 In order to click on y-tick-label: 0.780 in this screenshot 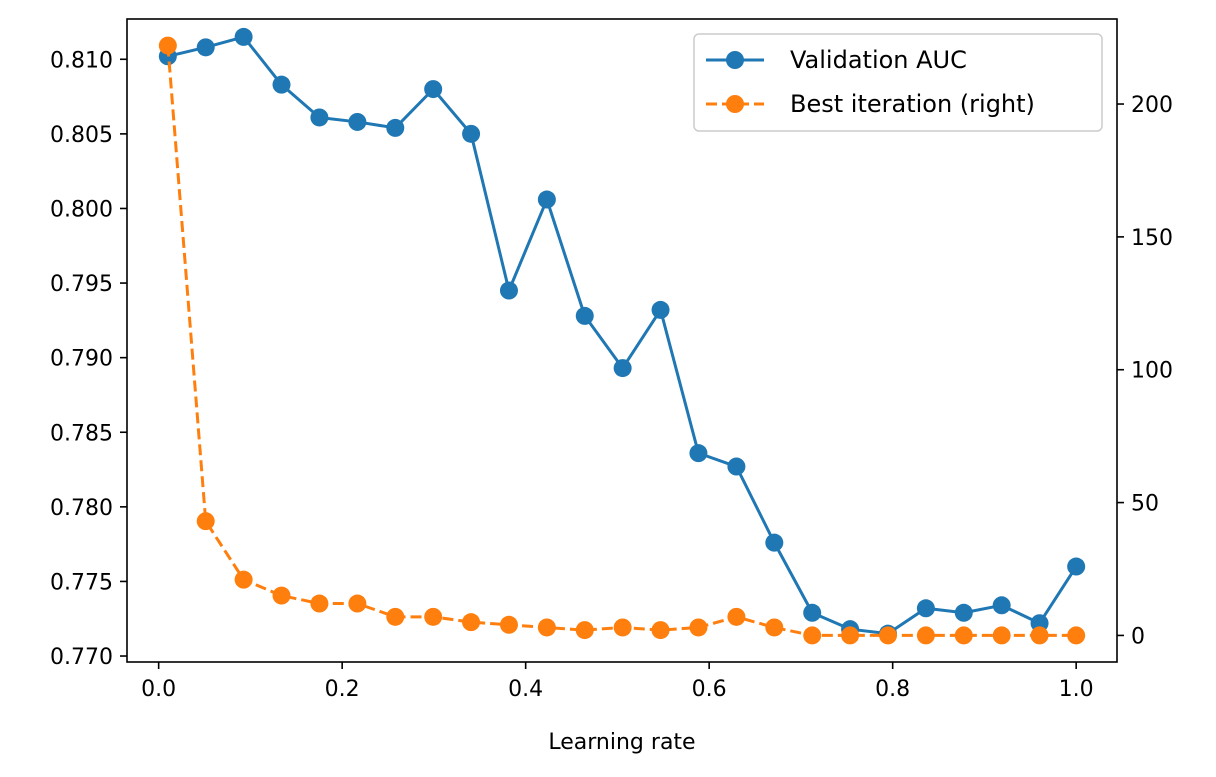, I will do `click(81, 508)`.